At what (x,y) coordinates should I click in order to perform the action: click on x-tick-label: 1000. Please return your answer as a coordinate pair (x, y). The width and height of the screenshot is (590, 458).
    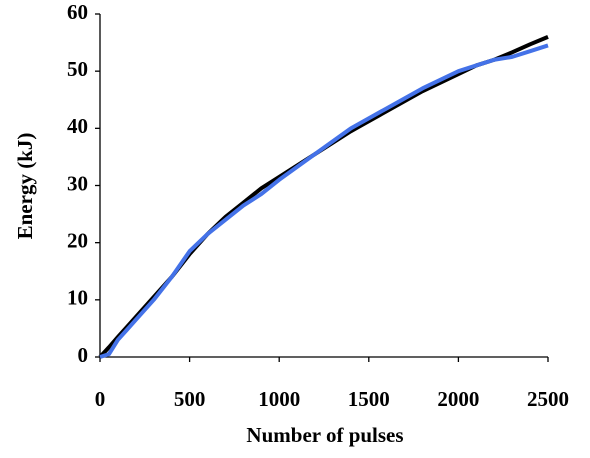
    Looking at the image, I should click on (279, 399).